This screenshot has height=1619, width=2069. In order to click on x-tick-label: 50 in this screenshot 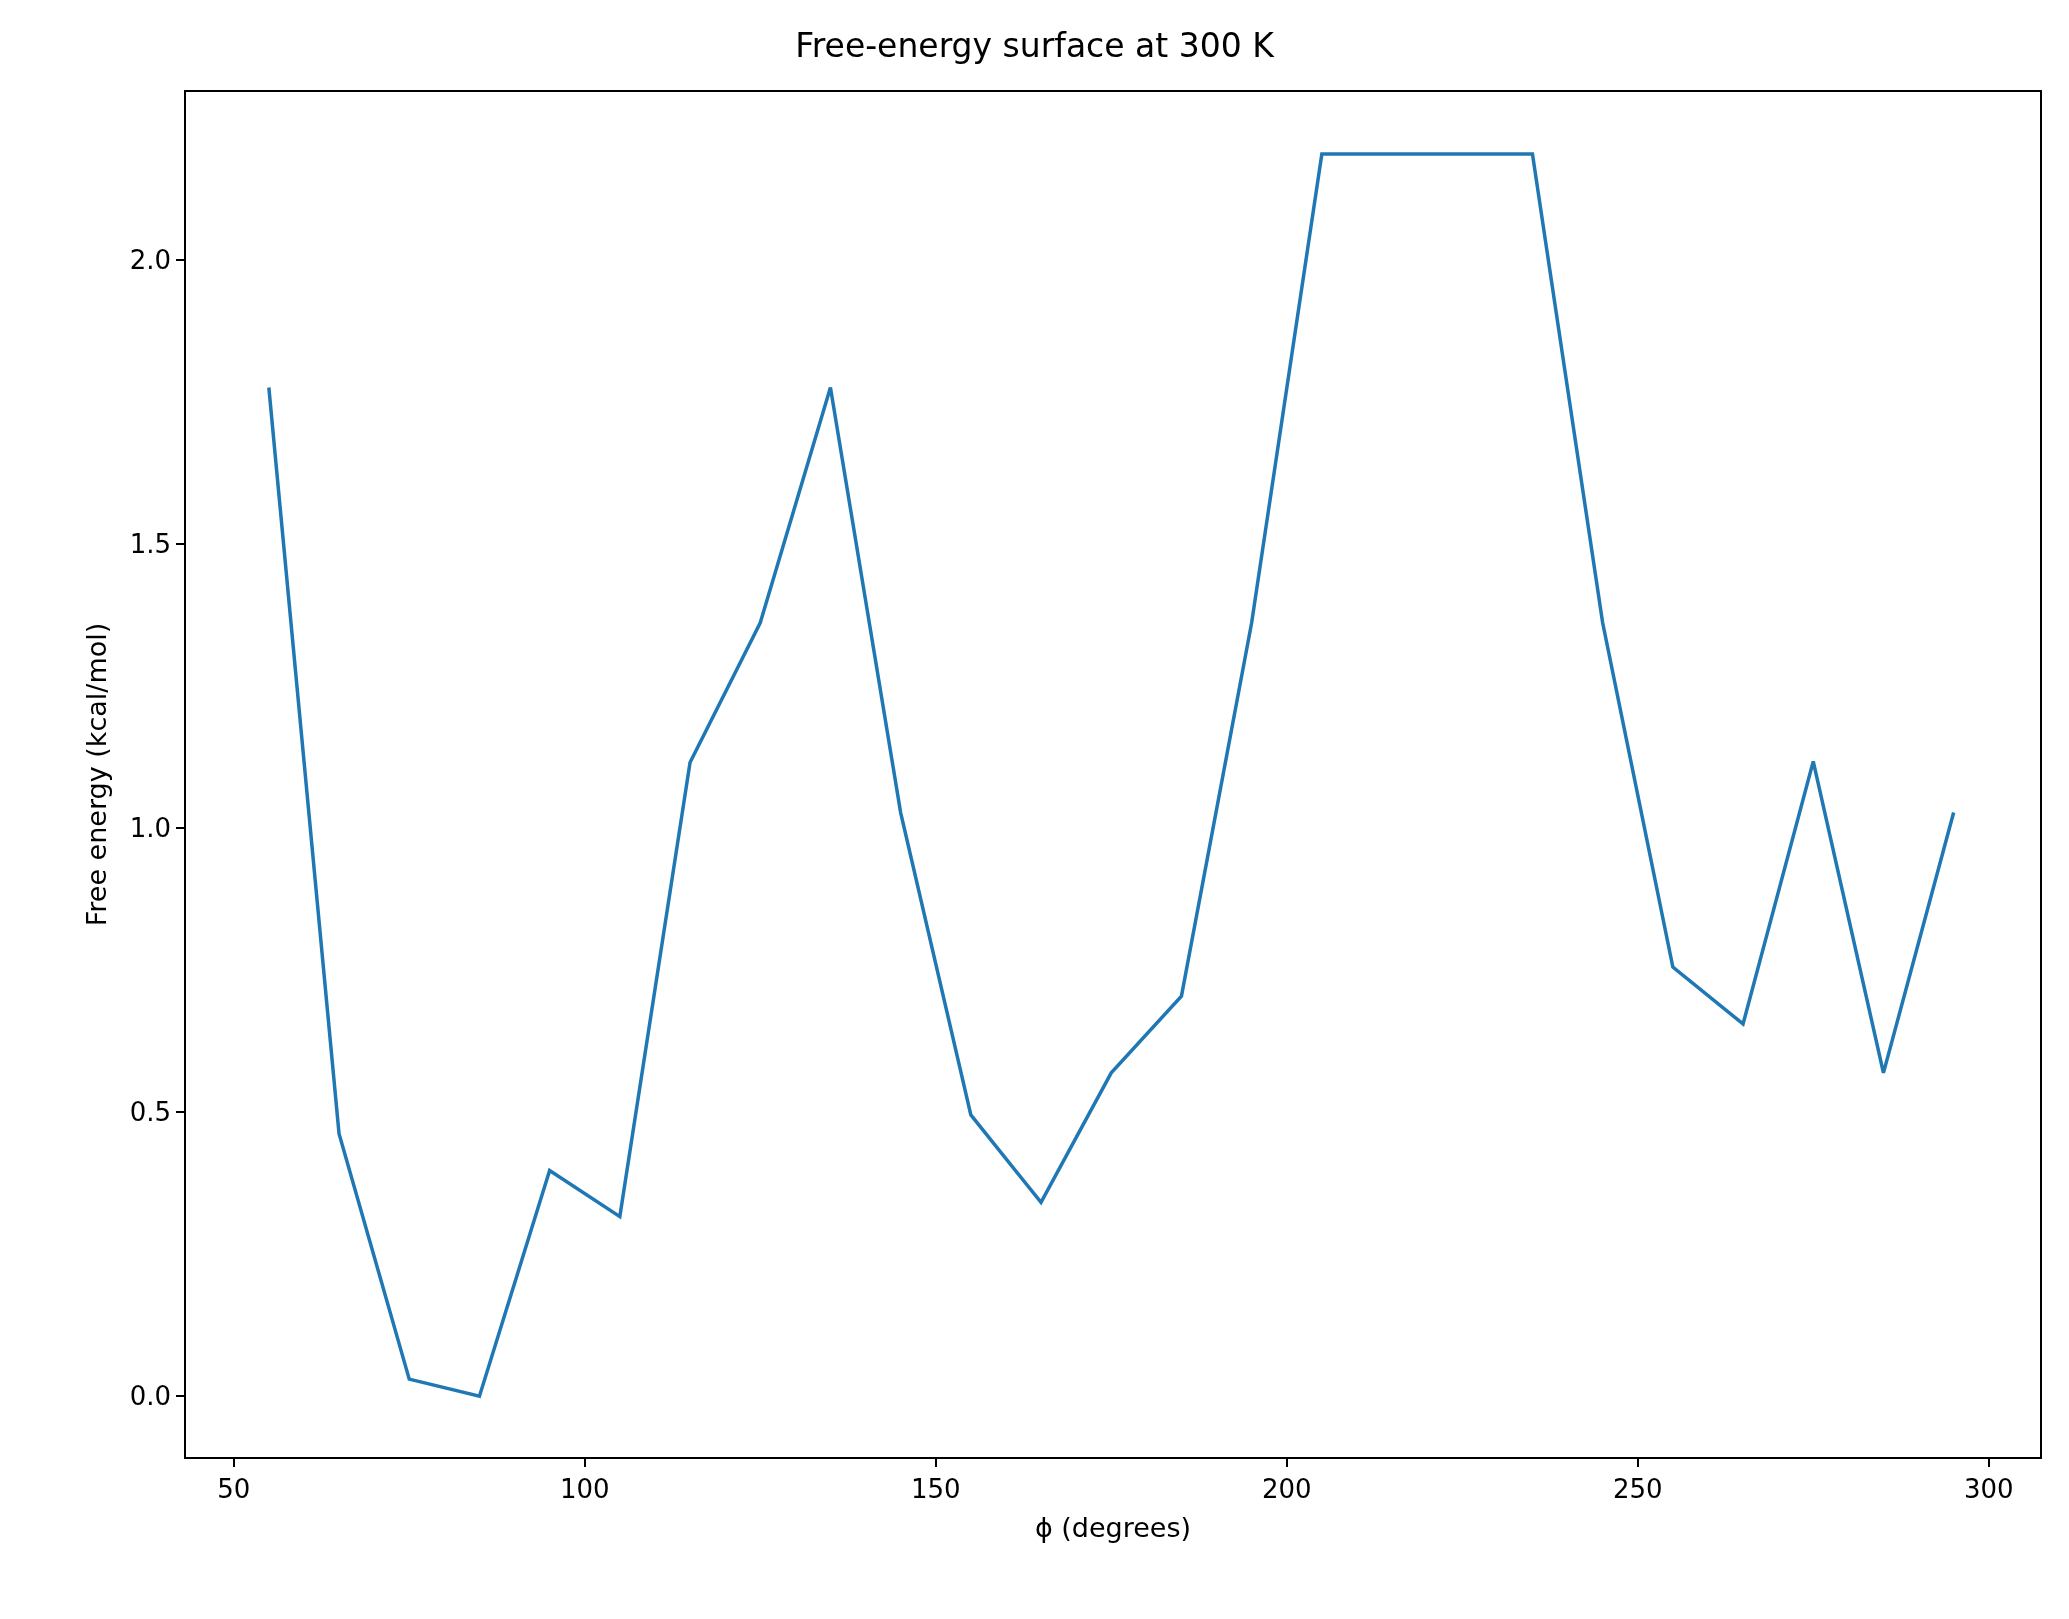, I will do `click(234, 1489)`.